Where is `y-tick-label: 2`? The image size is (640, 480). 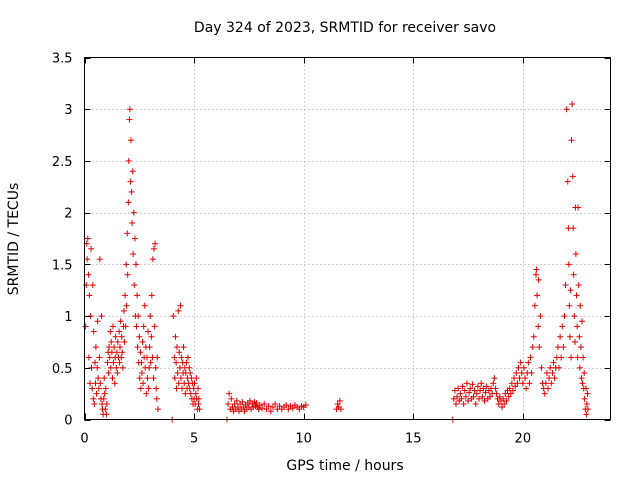 y-tick-label: 2 is located at coordinates (68, 214).